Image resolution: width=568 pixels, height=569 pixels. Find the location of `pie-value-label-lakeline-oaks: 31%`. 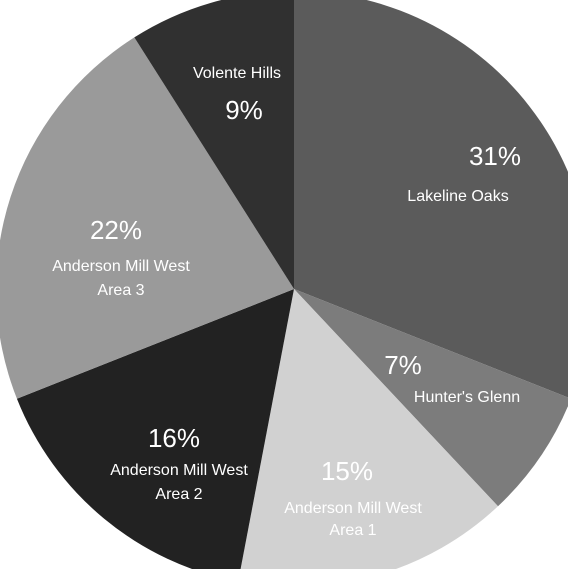

pie-value-label-lakeline-oaks: 31% is located at coordinates (495, 156).